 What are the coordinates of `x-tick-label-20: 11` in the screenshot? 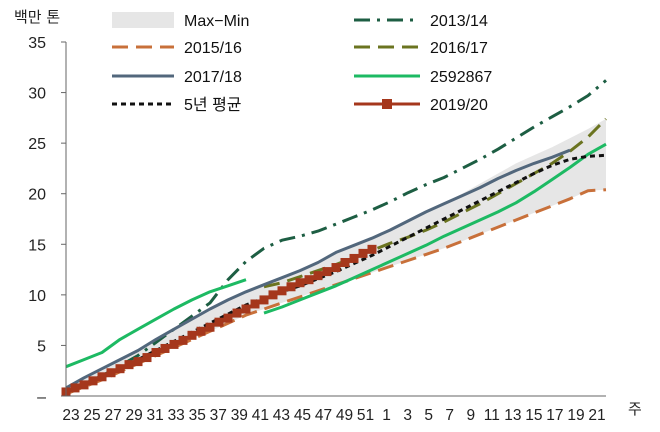 It's located at (492, 415).